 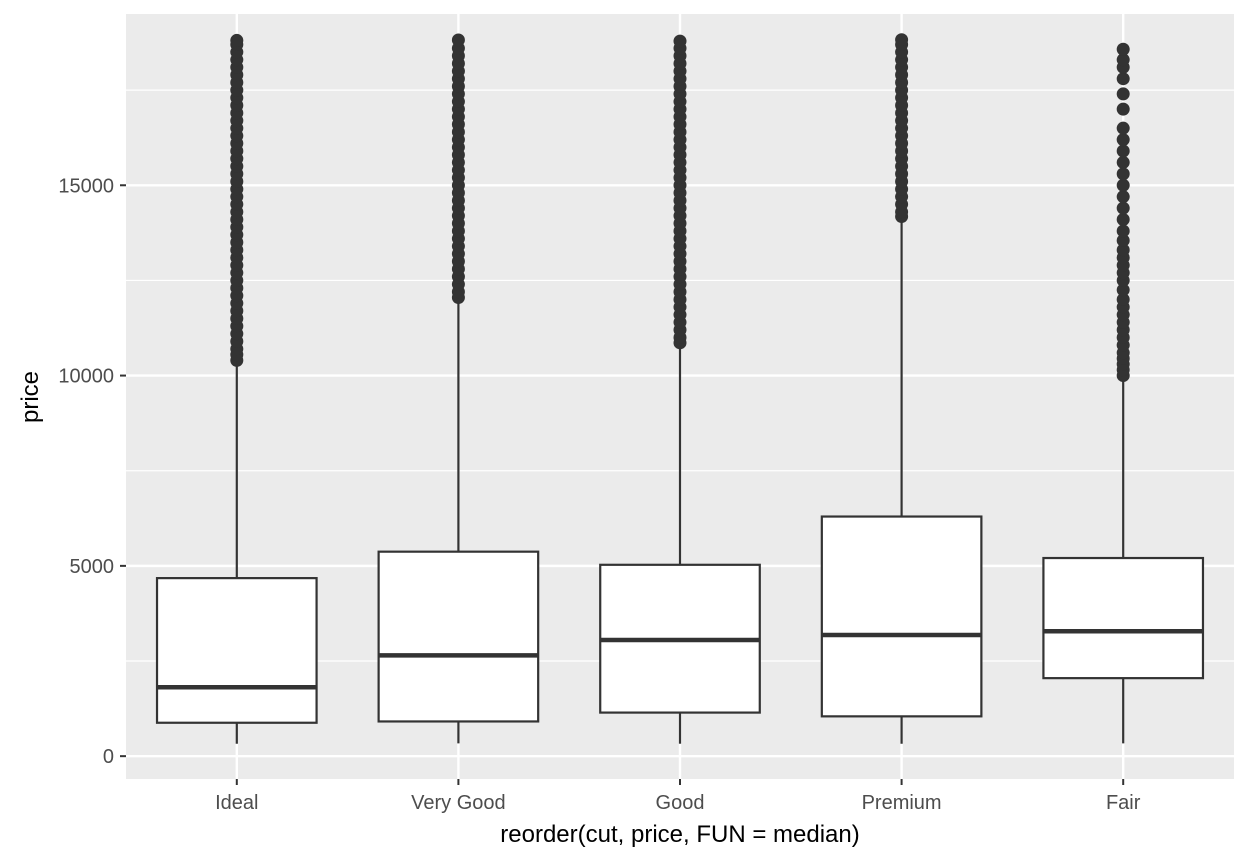 What do you see at coordinates (458, 803) in the screenshot?
I see `x-tick-label: Very Good` at bounding box center [458, 803].